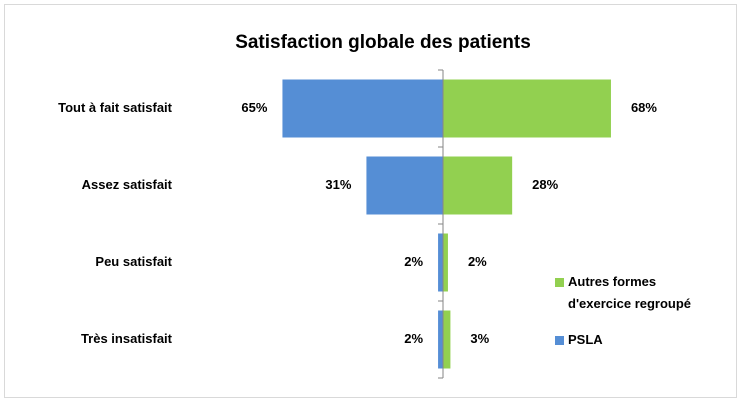 The height and width of the screenshot is (403, 742). What do you see at coordinates (383, 42) in the screenshot?
I see `chart-title: Satisfaction globale des patients` at bounding box center [383, 42].